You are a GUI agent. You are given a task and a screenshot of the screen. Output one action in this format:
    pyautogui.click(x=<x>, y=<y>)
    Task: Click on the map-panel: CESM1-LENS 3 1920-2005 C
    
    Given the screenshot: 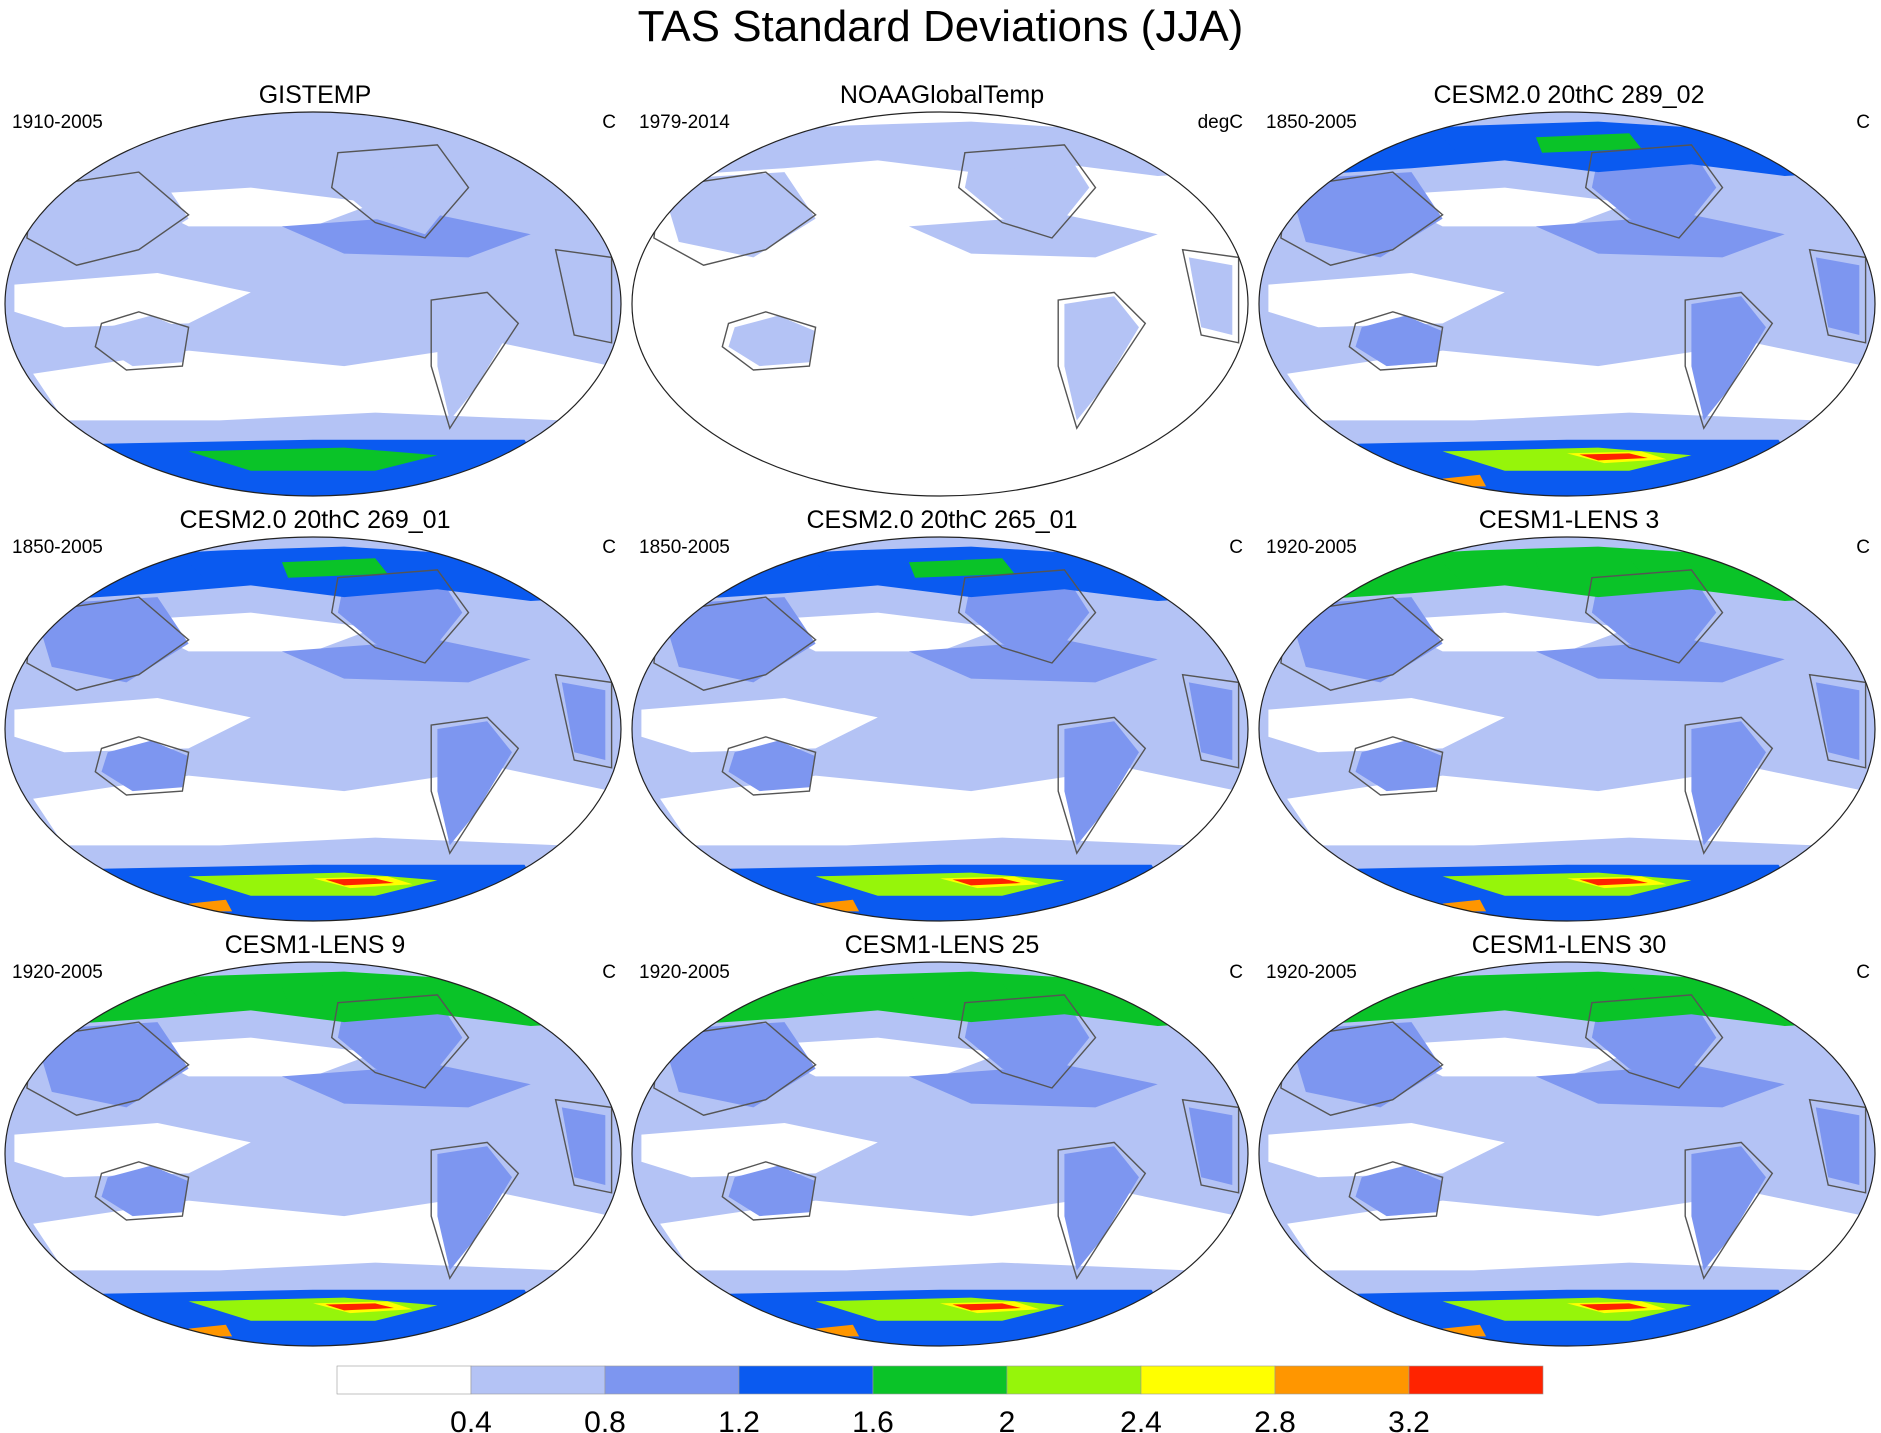 What is the action you would take?
    pyautogui.click(x=1568, y=715)
    